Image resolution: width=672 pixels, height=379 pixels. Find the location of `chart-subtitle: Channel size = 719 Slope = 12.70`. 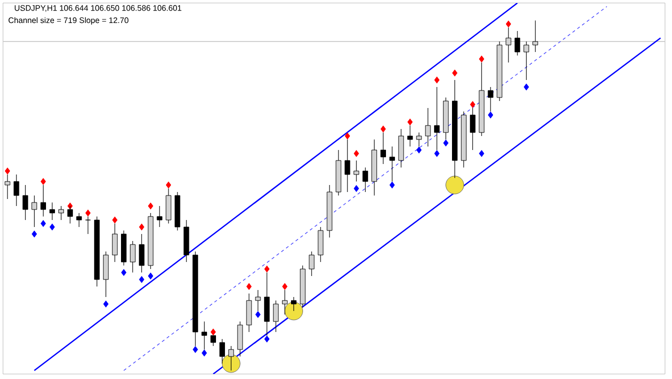

chart-subtitle: Channel size = 719 Slope = 12.70 is located at coordinates (68, 21).